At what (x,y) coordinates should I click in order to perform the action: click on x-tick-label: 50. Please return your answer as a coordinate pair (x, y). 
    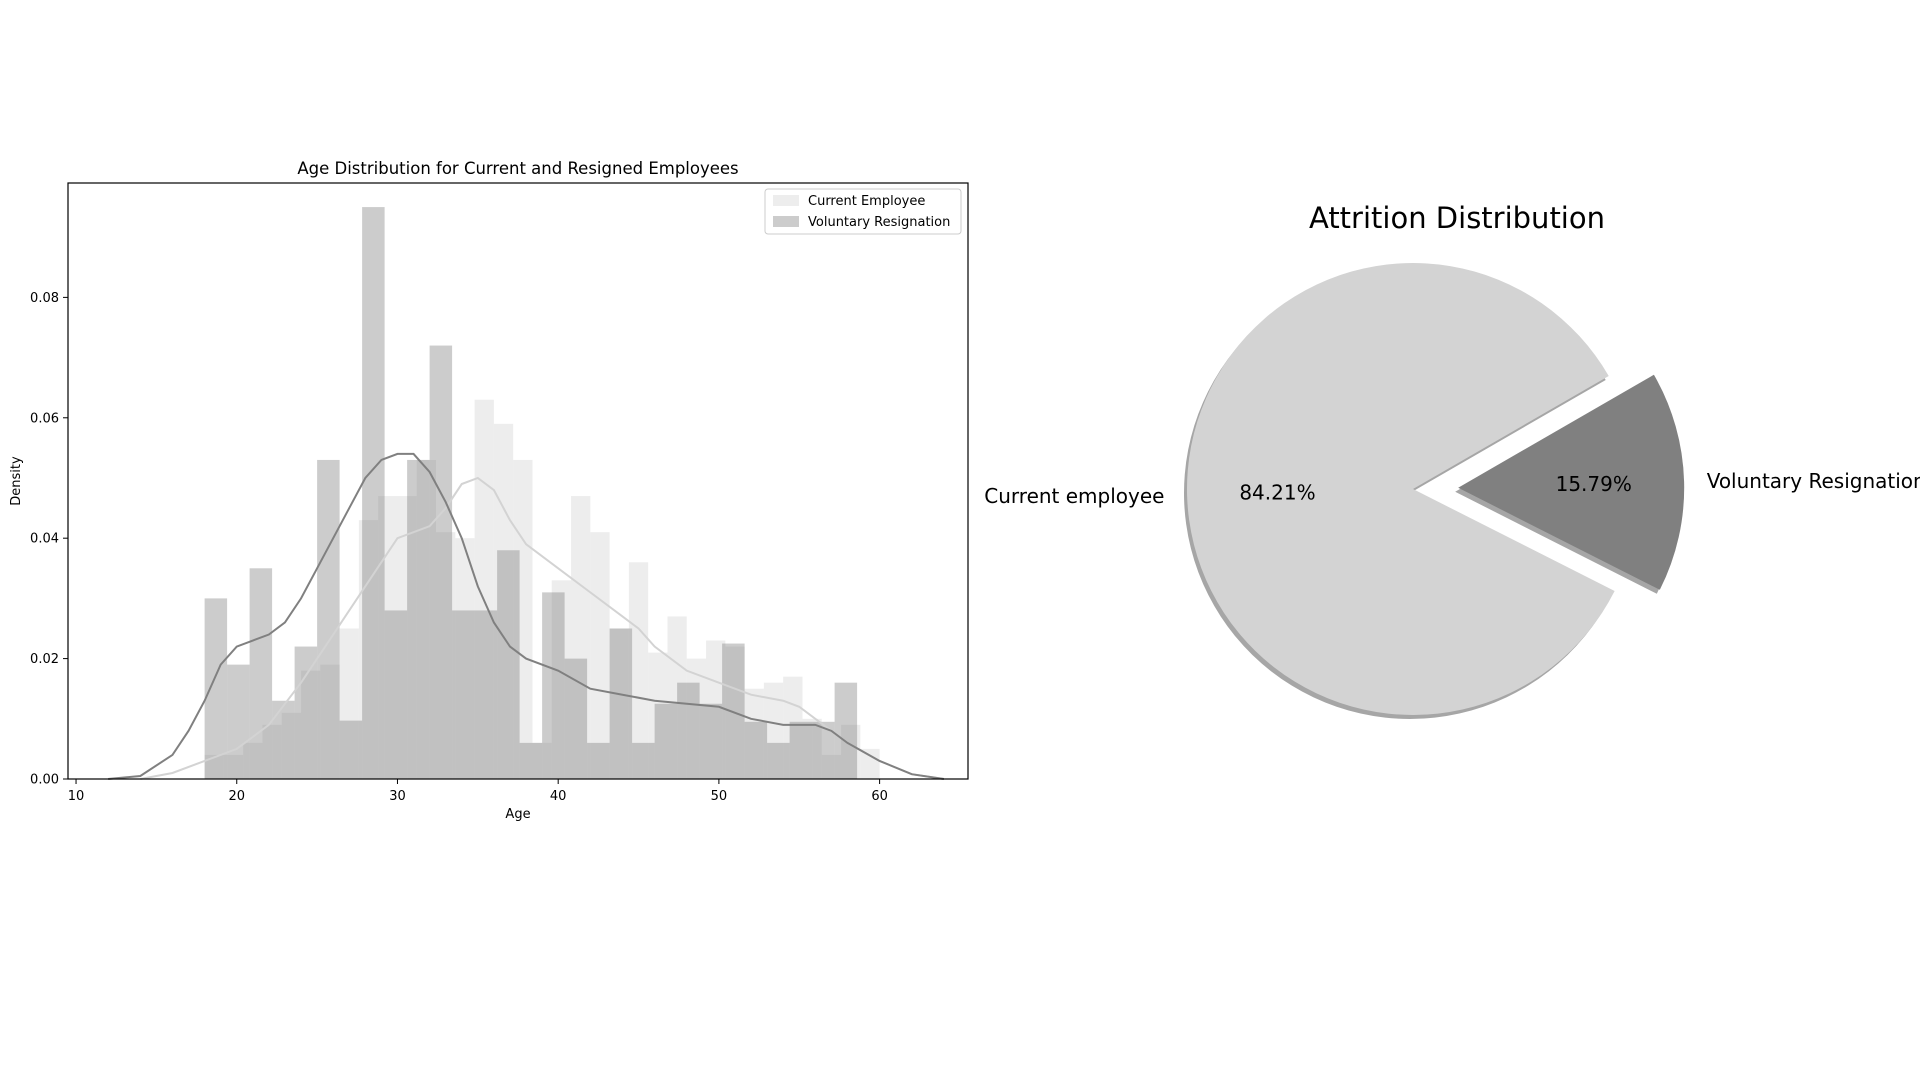
    Looking at the image, I should click on (719, 796).